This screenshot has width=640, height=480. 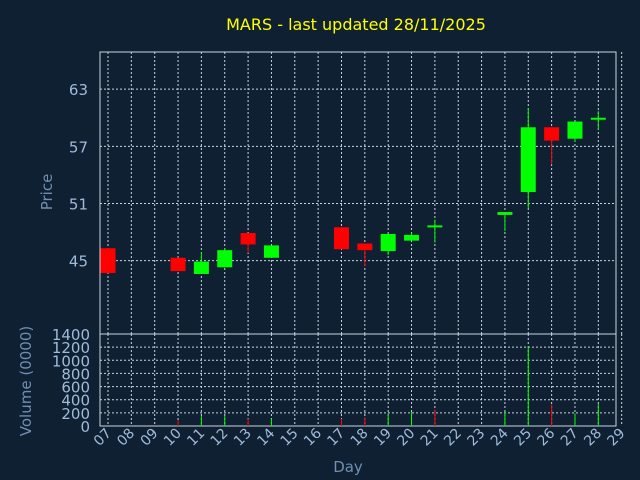 I want to click on x-tick-label: 20, so click(x=406, y=438).